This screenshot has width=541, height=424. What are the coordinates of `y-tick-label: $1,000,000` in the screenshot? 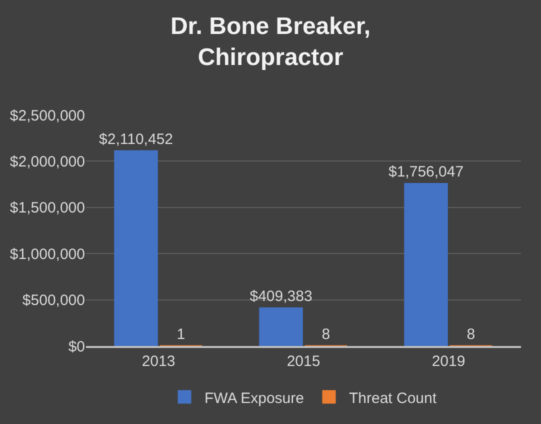 It's located at (47, 254).